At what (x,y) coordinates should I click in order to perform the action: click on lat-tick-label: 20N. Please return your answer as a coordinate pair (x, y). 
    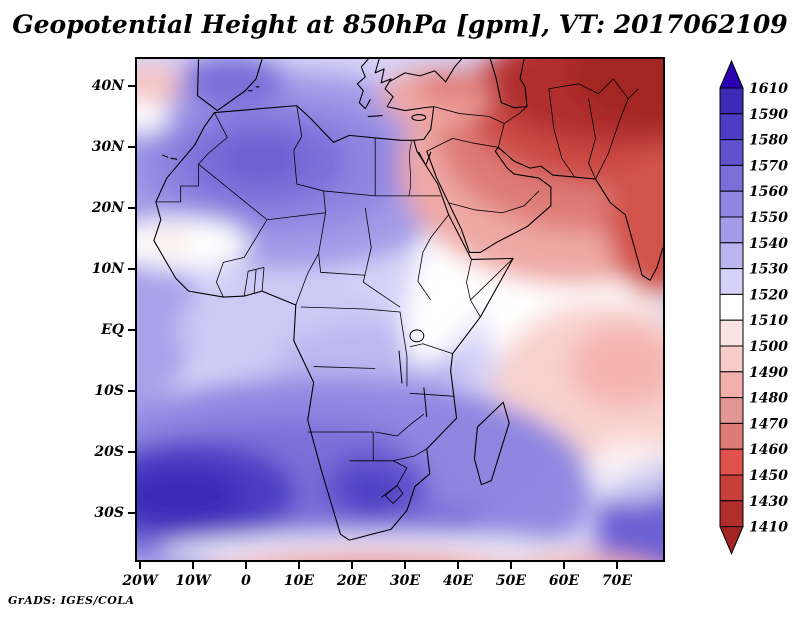
    Looking at the image, I should click on (107, 208).